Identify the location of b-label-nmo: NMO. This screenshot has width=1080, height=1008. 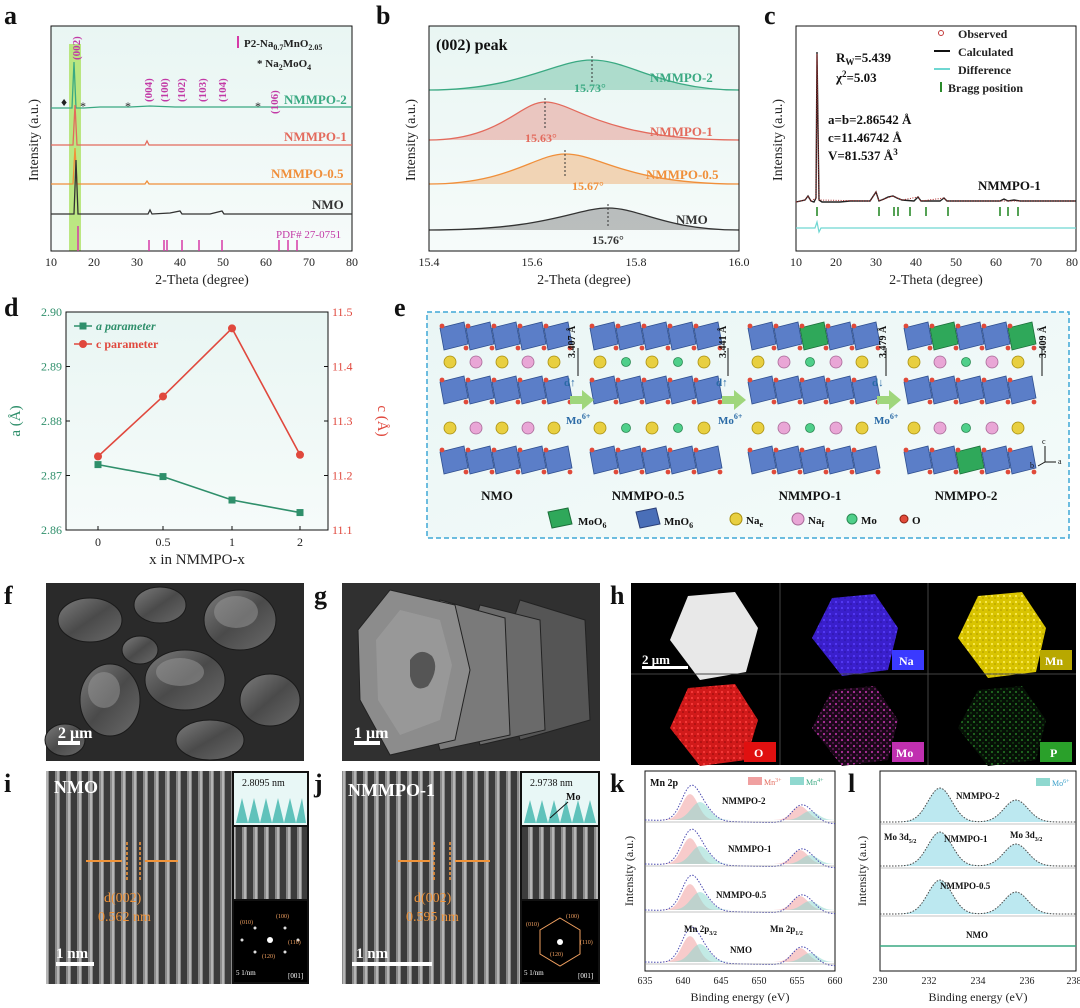
(692, 219).